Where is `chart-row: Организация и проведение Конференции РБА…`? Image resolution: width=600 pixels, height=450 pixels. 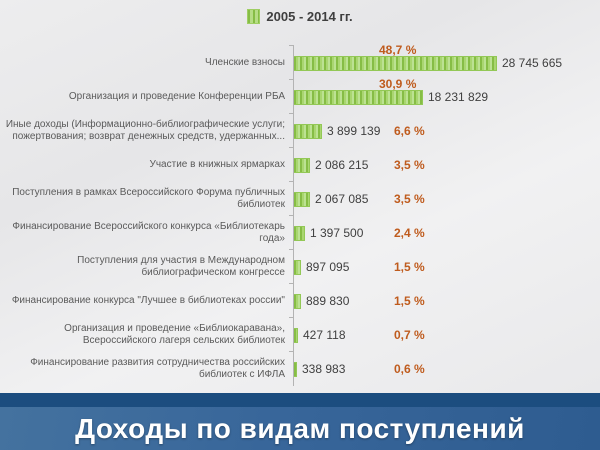 chart-row: Организация и проведение Конференции РБА… is located at coordinates (300, 95).